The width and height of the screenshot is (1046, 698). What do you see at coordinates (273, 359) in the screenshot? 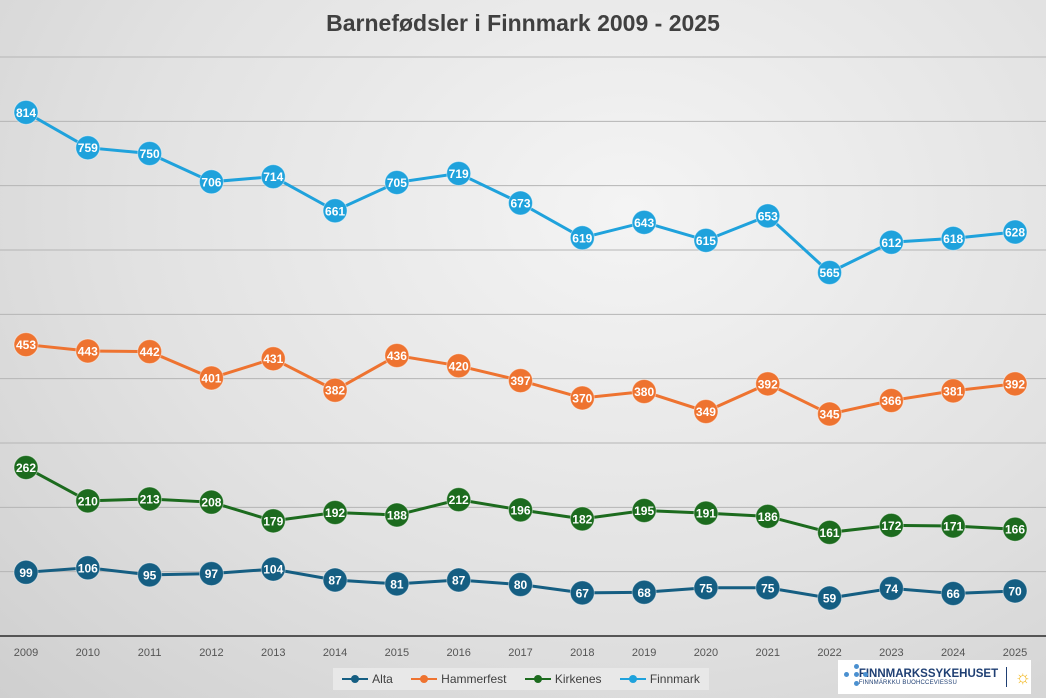
I see `data-label: 431` at bounding box center [273, 359].